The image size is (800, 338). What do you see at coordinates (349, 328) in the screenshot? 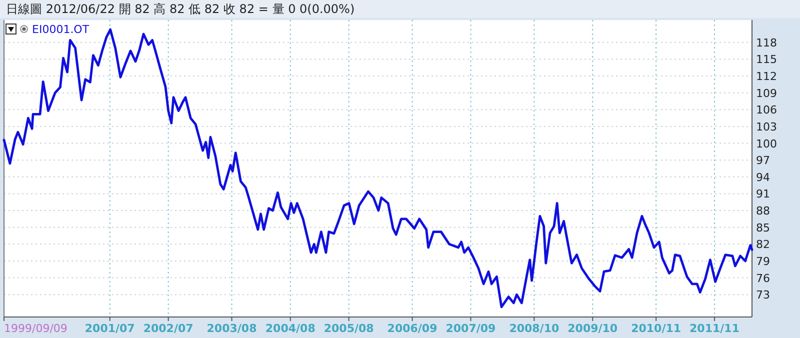
I see `x-tick-label: 2005/08` at bounding box center [349, 328].